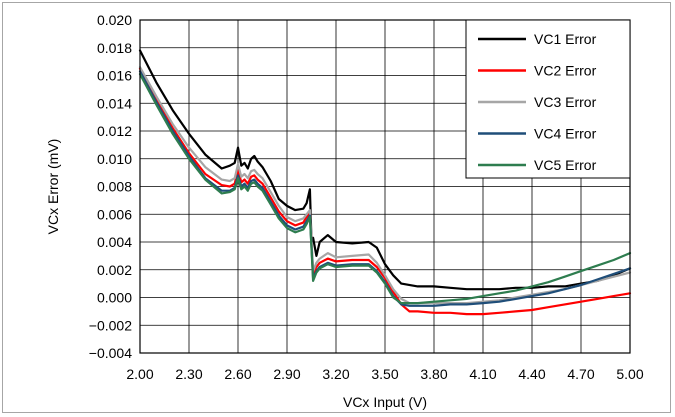 This screenshot has width=675, height=417. Describe the element at coordinates (114, 20) in the screenshot. I see `y-tick-label: 0.020` at that location.